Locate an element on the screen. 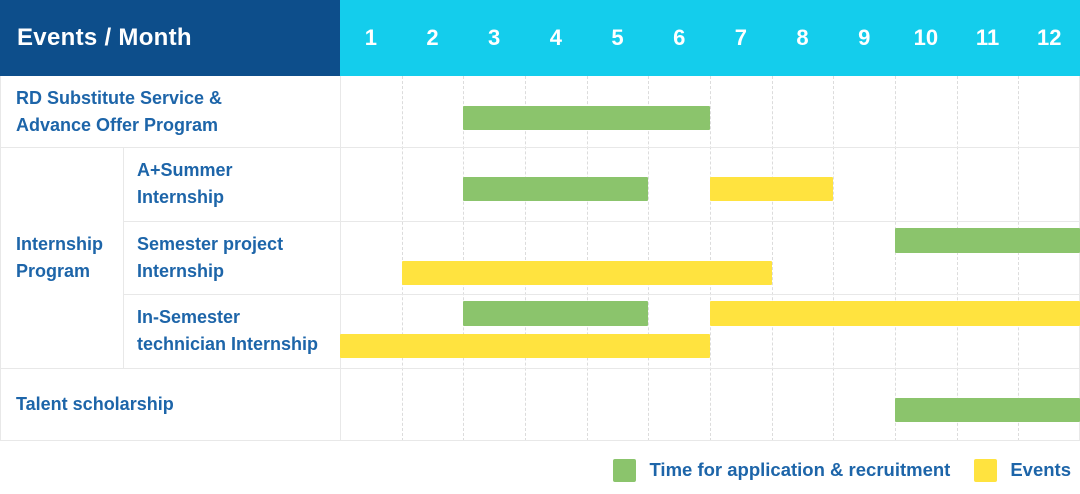 This screenshot has width=1080, height=494. month-header-row: 1 2 3 4 5 6 7 8 9 10 11 12 is located at coordinates (710, 38).